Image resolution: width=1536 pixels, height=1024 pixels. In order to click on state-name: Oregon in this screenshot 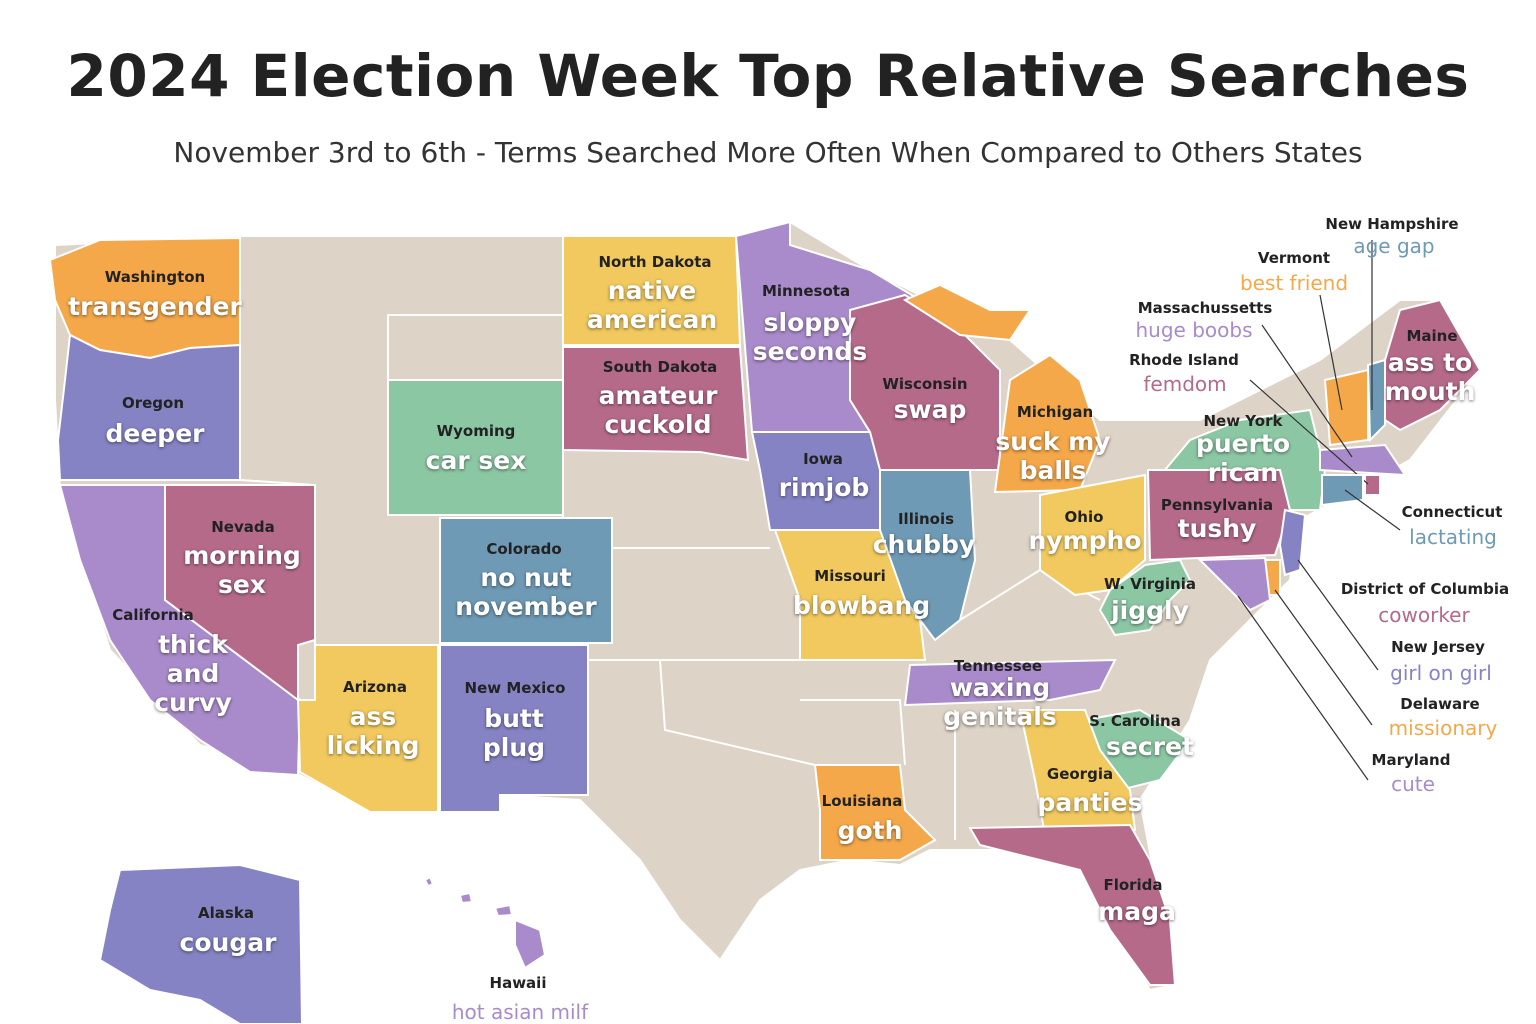, I will do `click(153, 403)`.